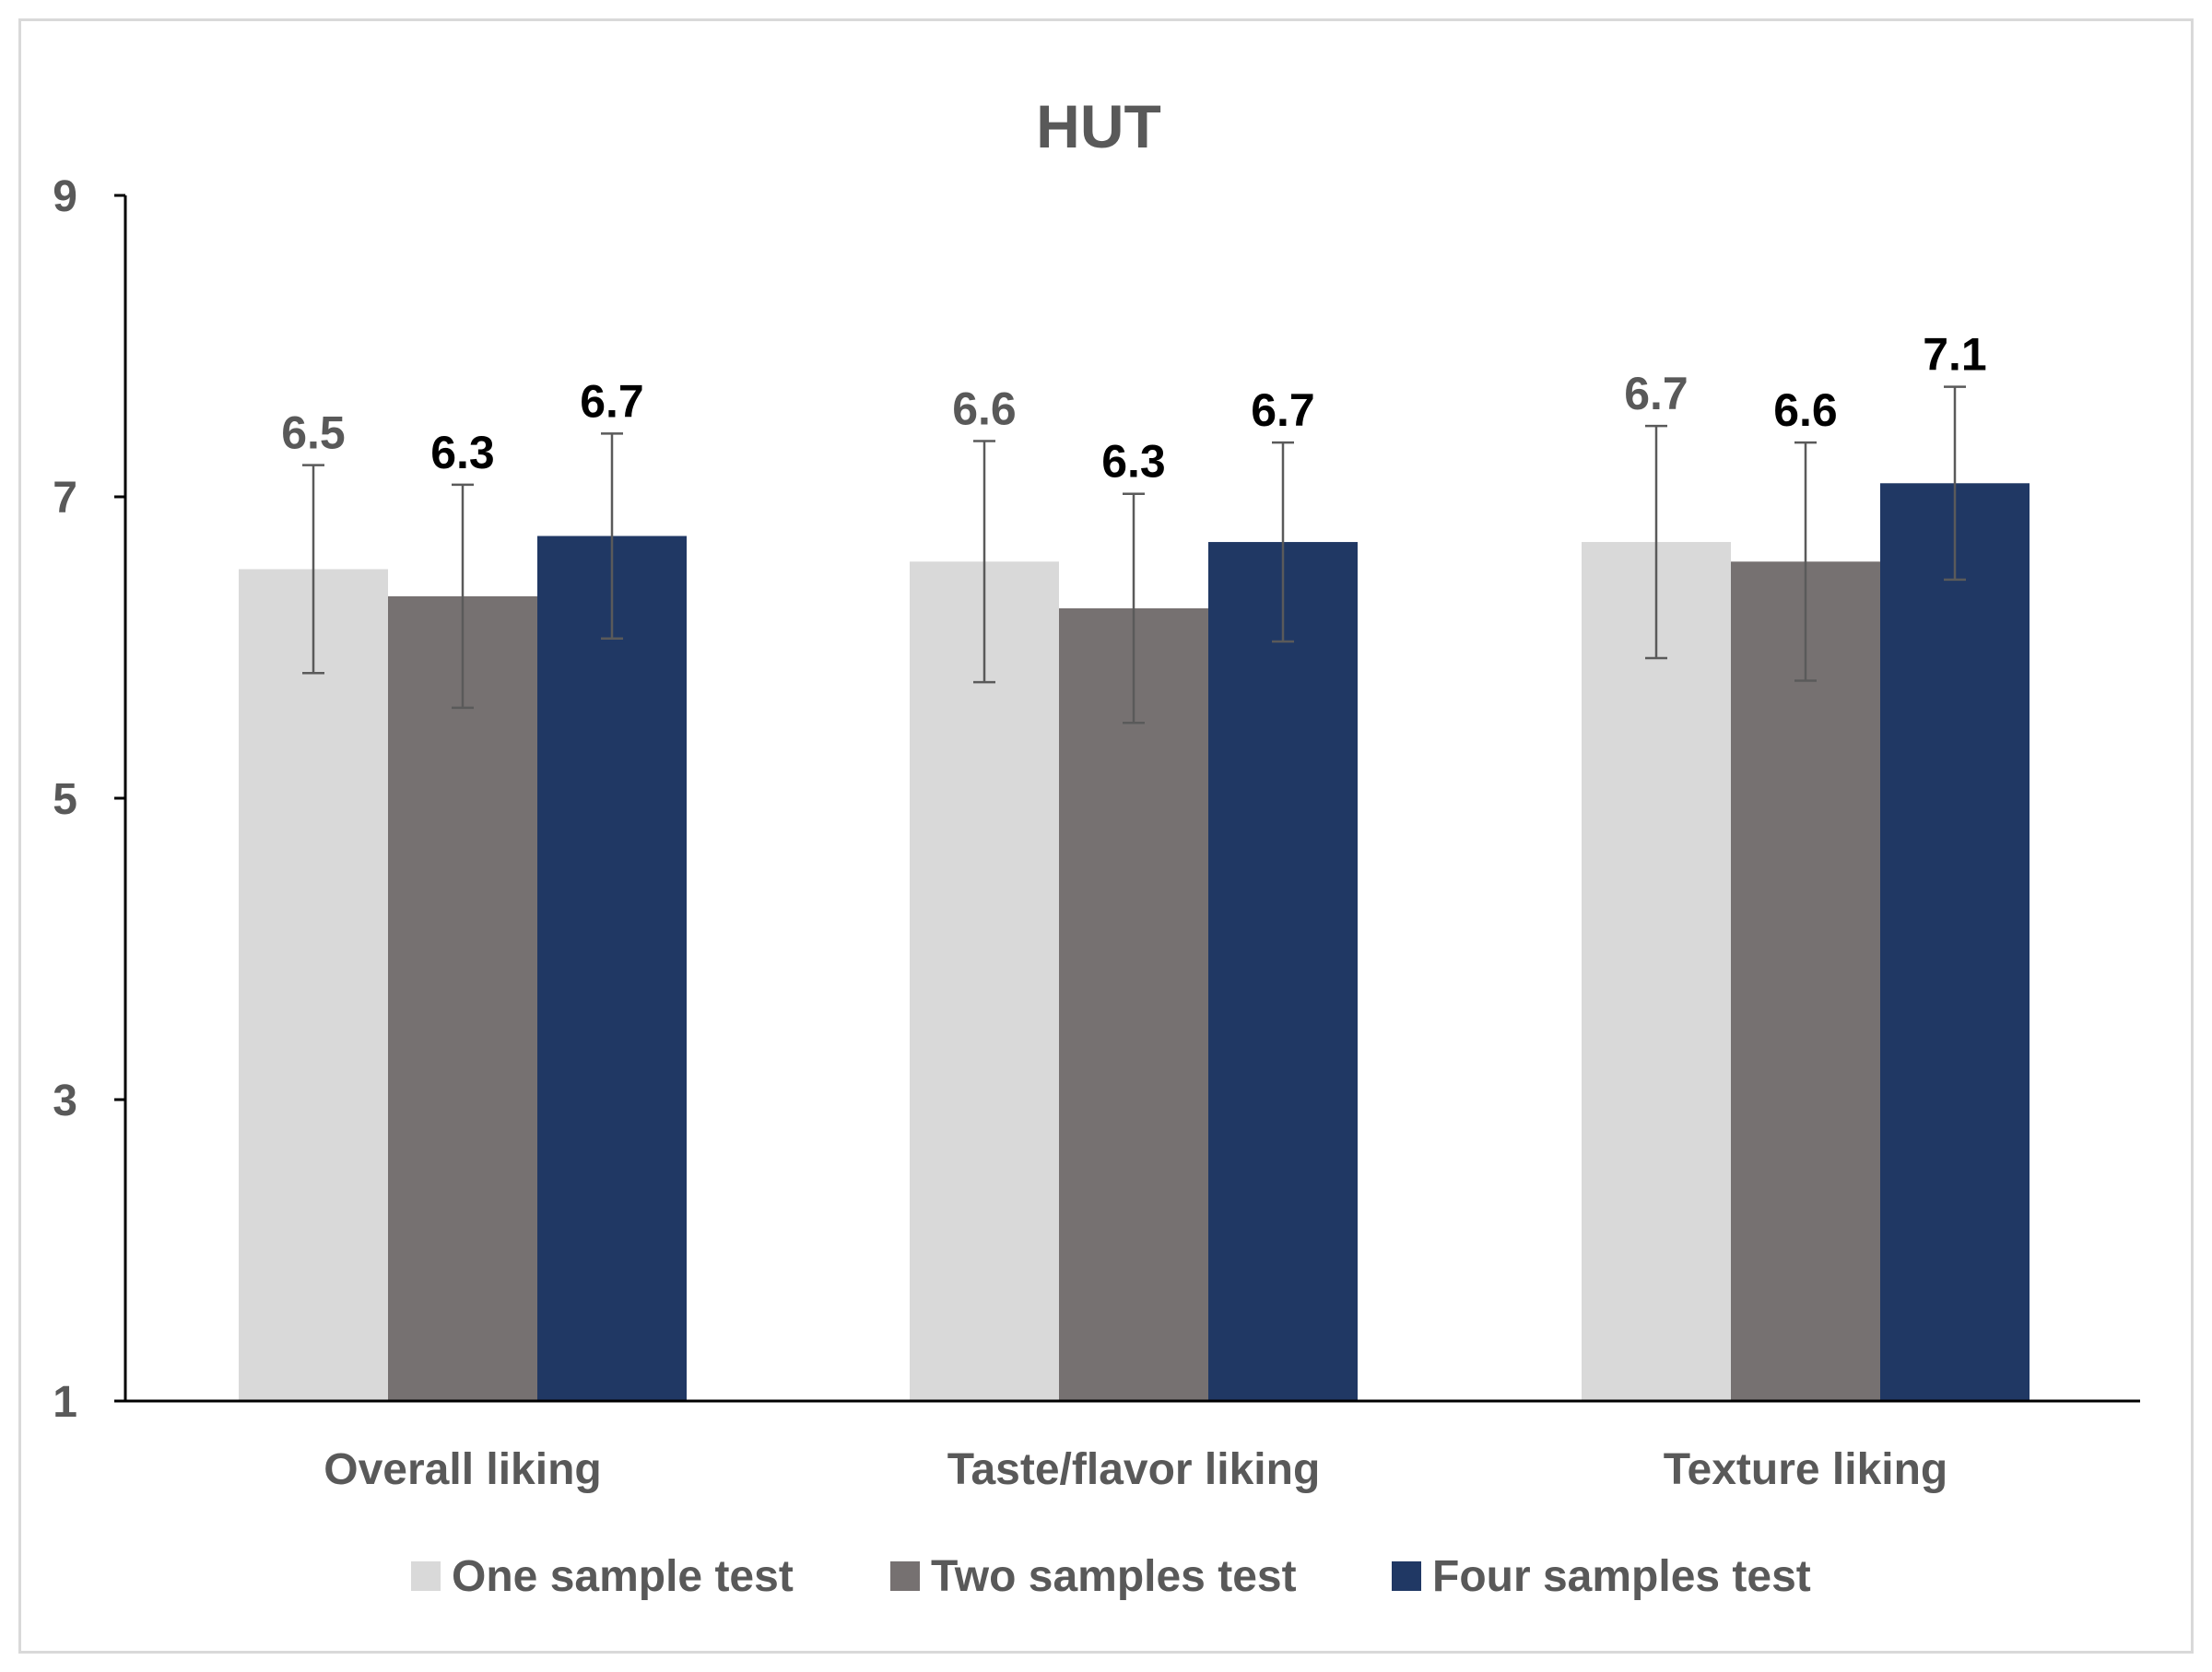 The width and height of the screenshot is (2212, 1672). What do you see at coordinates (623, 1576) in the screenshot?
I see `legend-label-1: One sample test` at bounding box center [623, 1576].